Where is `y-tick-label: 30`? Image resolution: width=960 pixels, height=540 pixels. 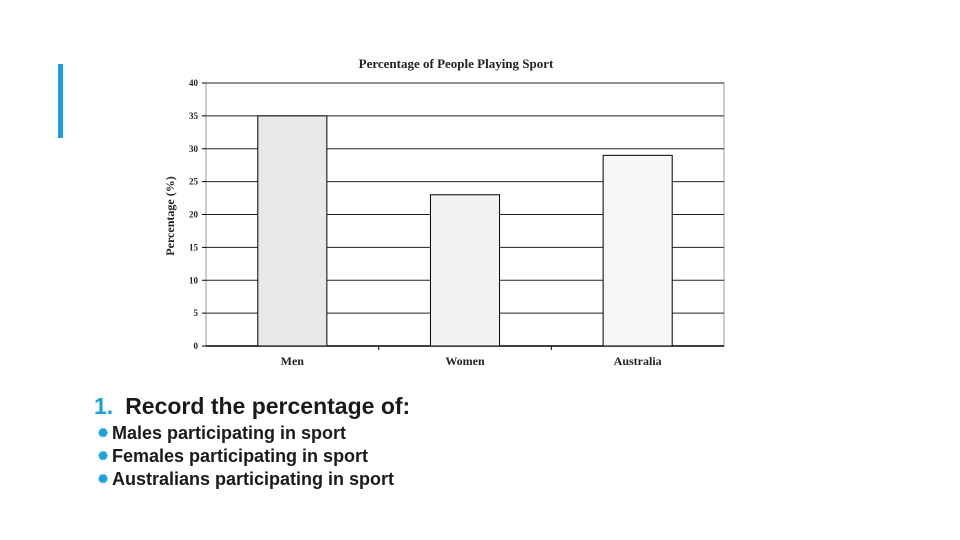 y-tick-label: 30 is located at coordinates (194, 149).